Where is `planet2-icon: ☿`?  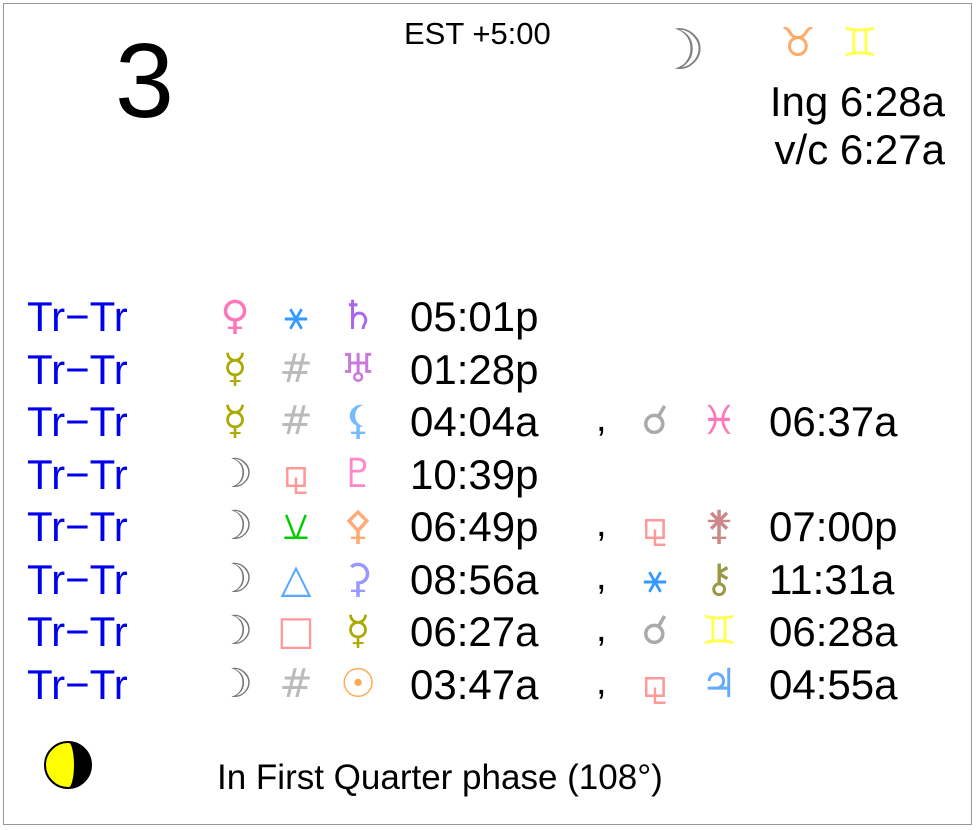 planet2-icon: ☿ is located at coordinates (358, 631).